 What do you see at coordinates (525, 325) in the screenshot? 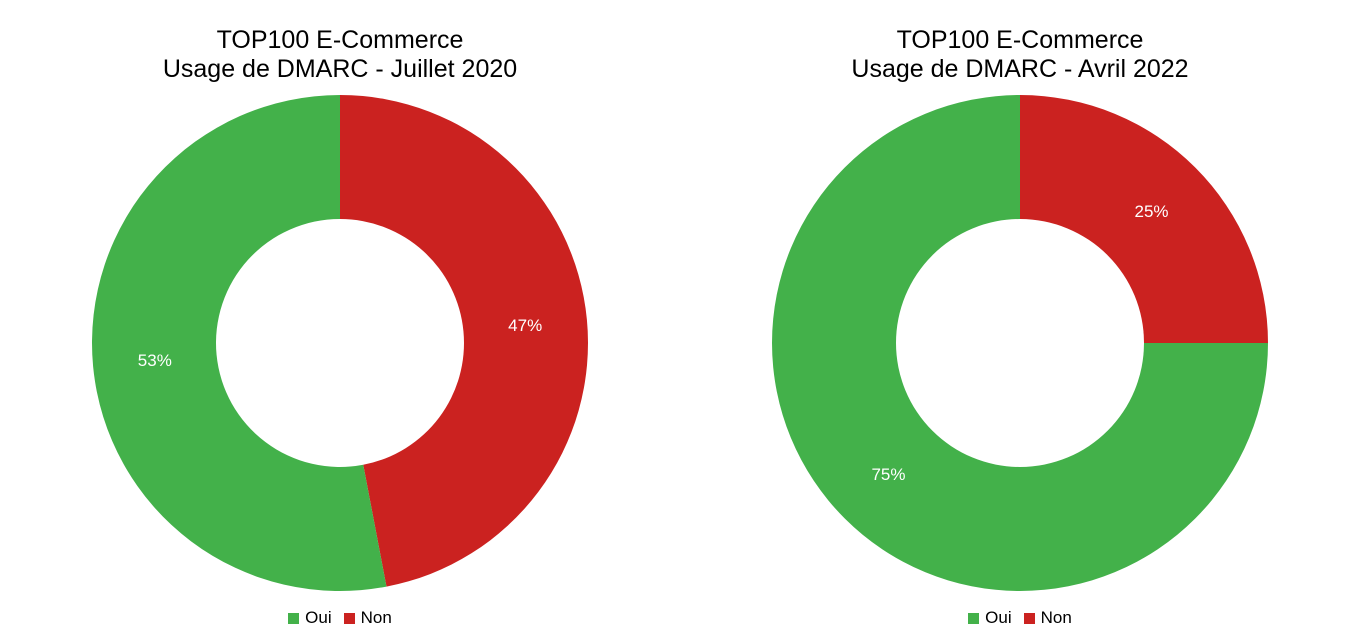
I see `data-label-non: 47%` at bounding box center [525, 325].